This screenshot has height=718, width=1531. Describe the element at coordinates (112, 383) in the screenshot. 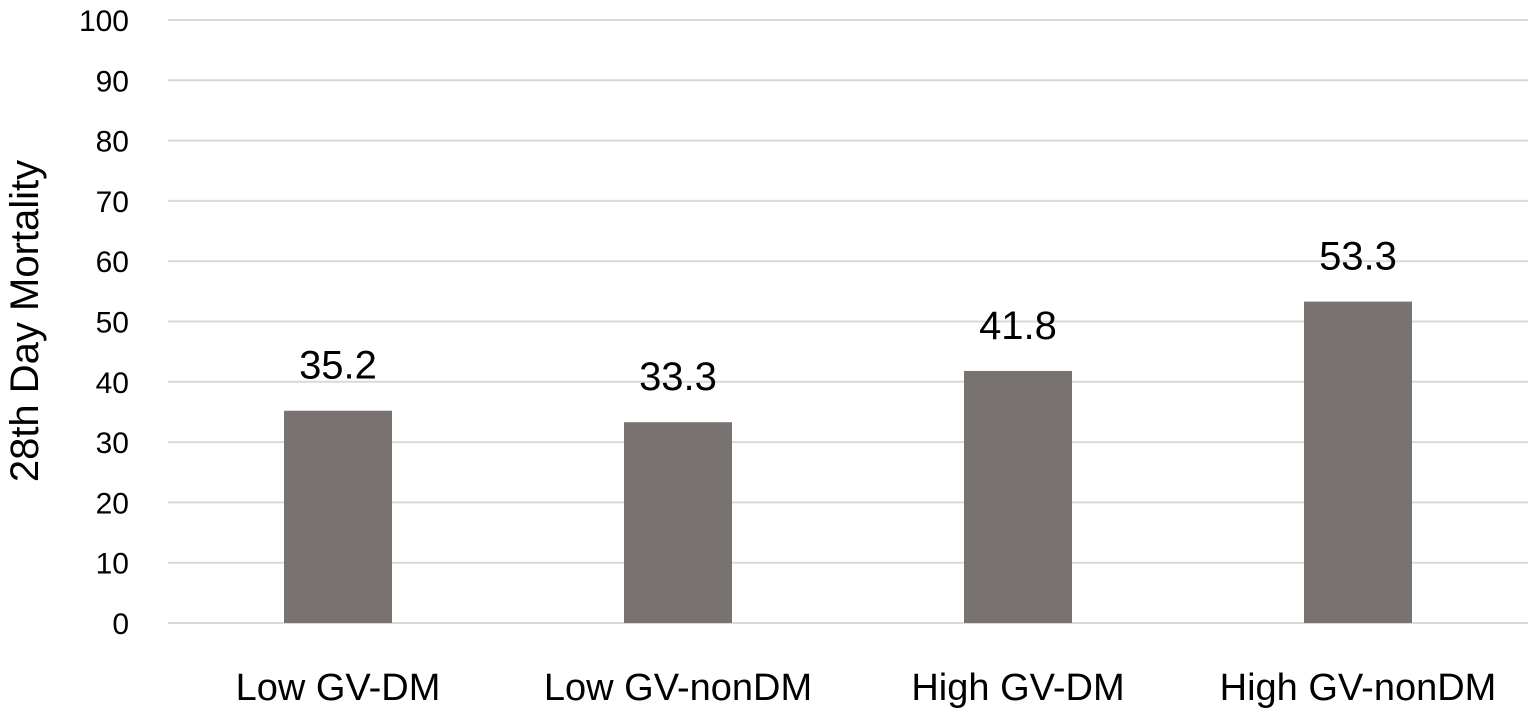

I see `y-tick-label: 40` at that location.